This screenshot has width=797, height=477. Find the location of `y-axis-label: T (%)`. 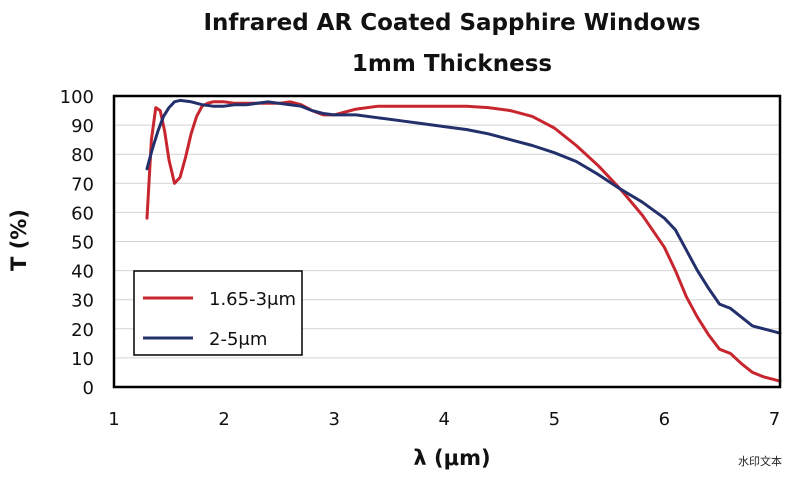

y-axis-label: T (%) is located at coordinates (19, 240).